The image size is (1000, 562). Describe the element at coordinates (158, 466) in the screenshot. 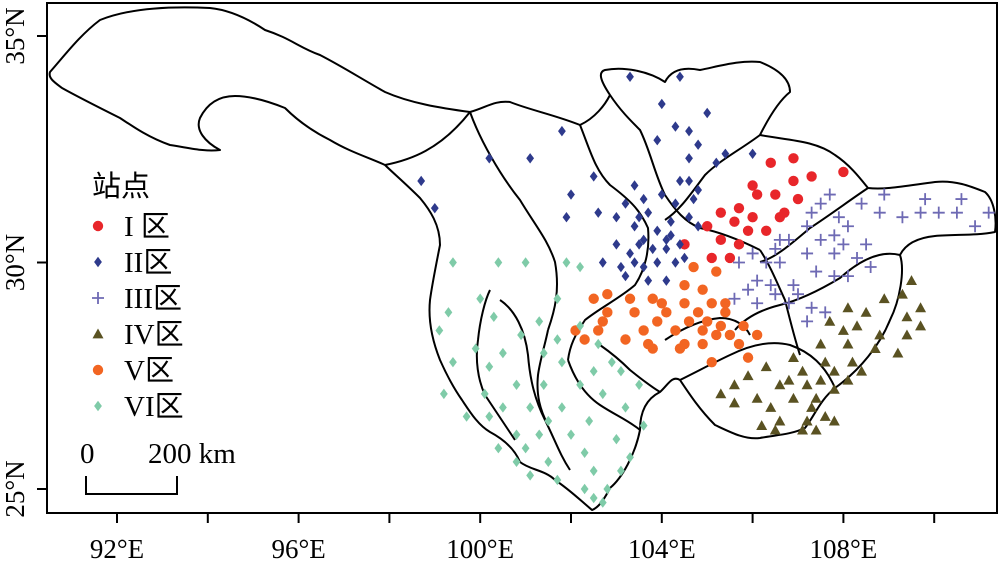

I see `scale-bar: 0 200 km` at that location.